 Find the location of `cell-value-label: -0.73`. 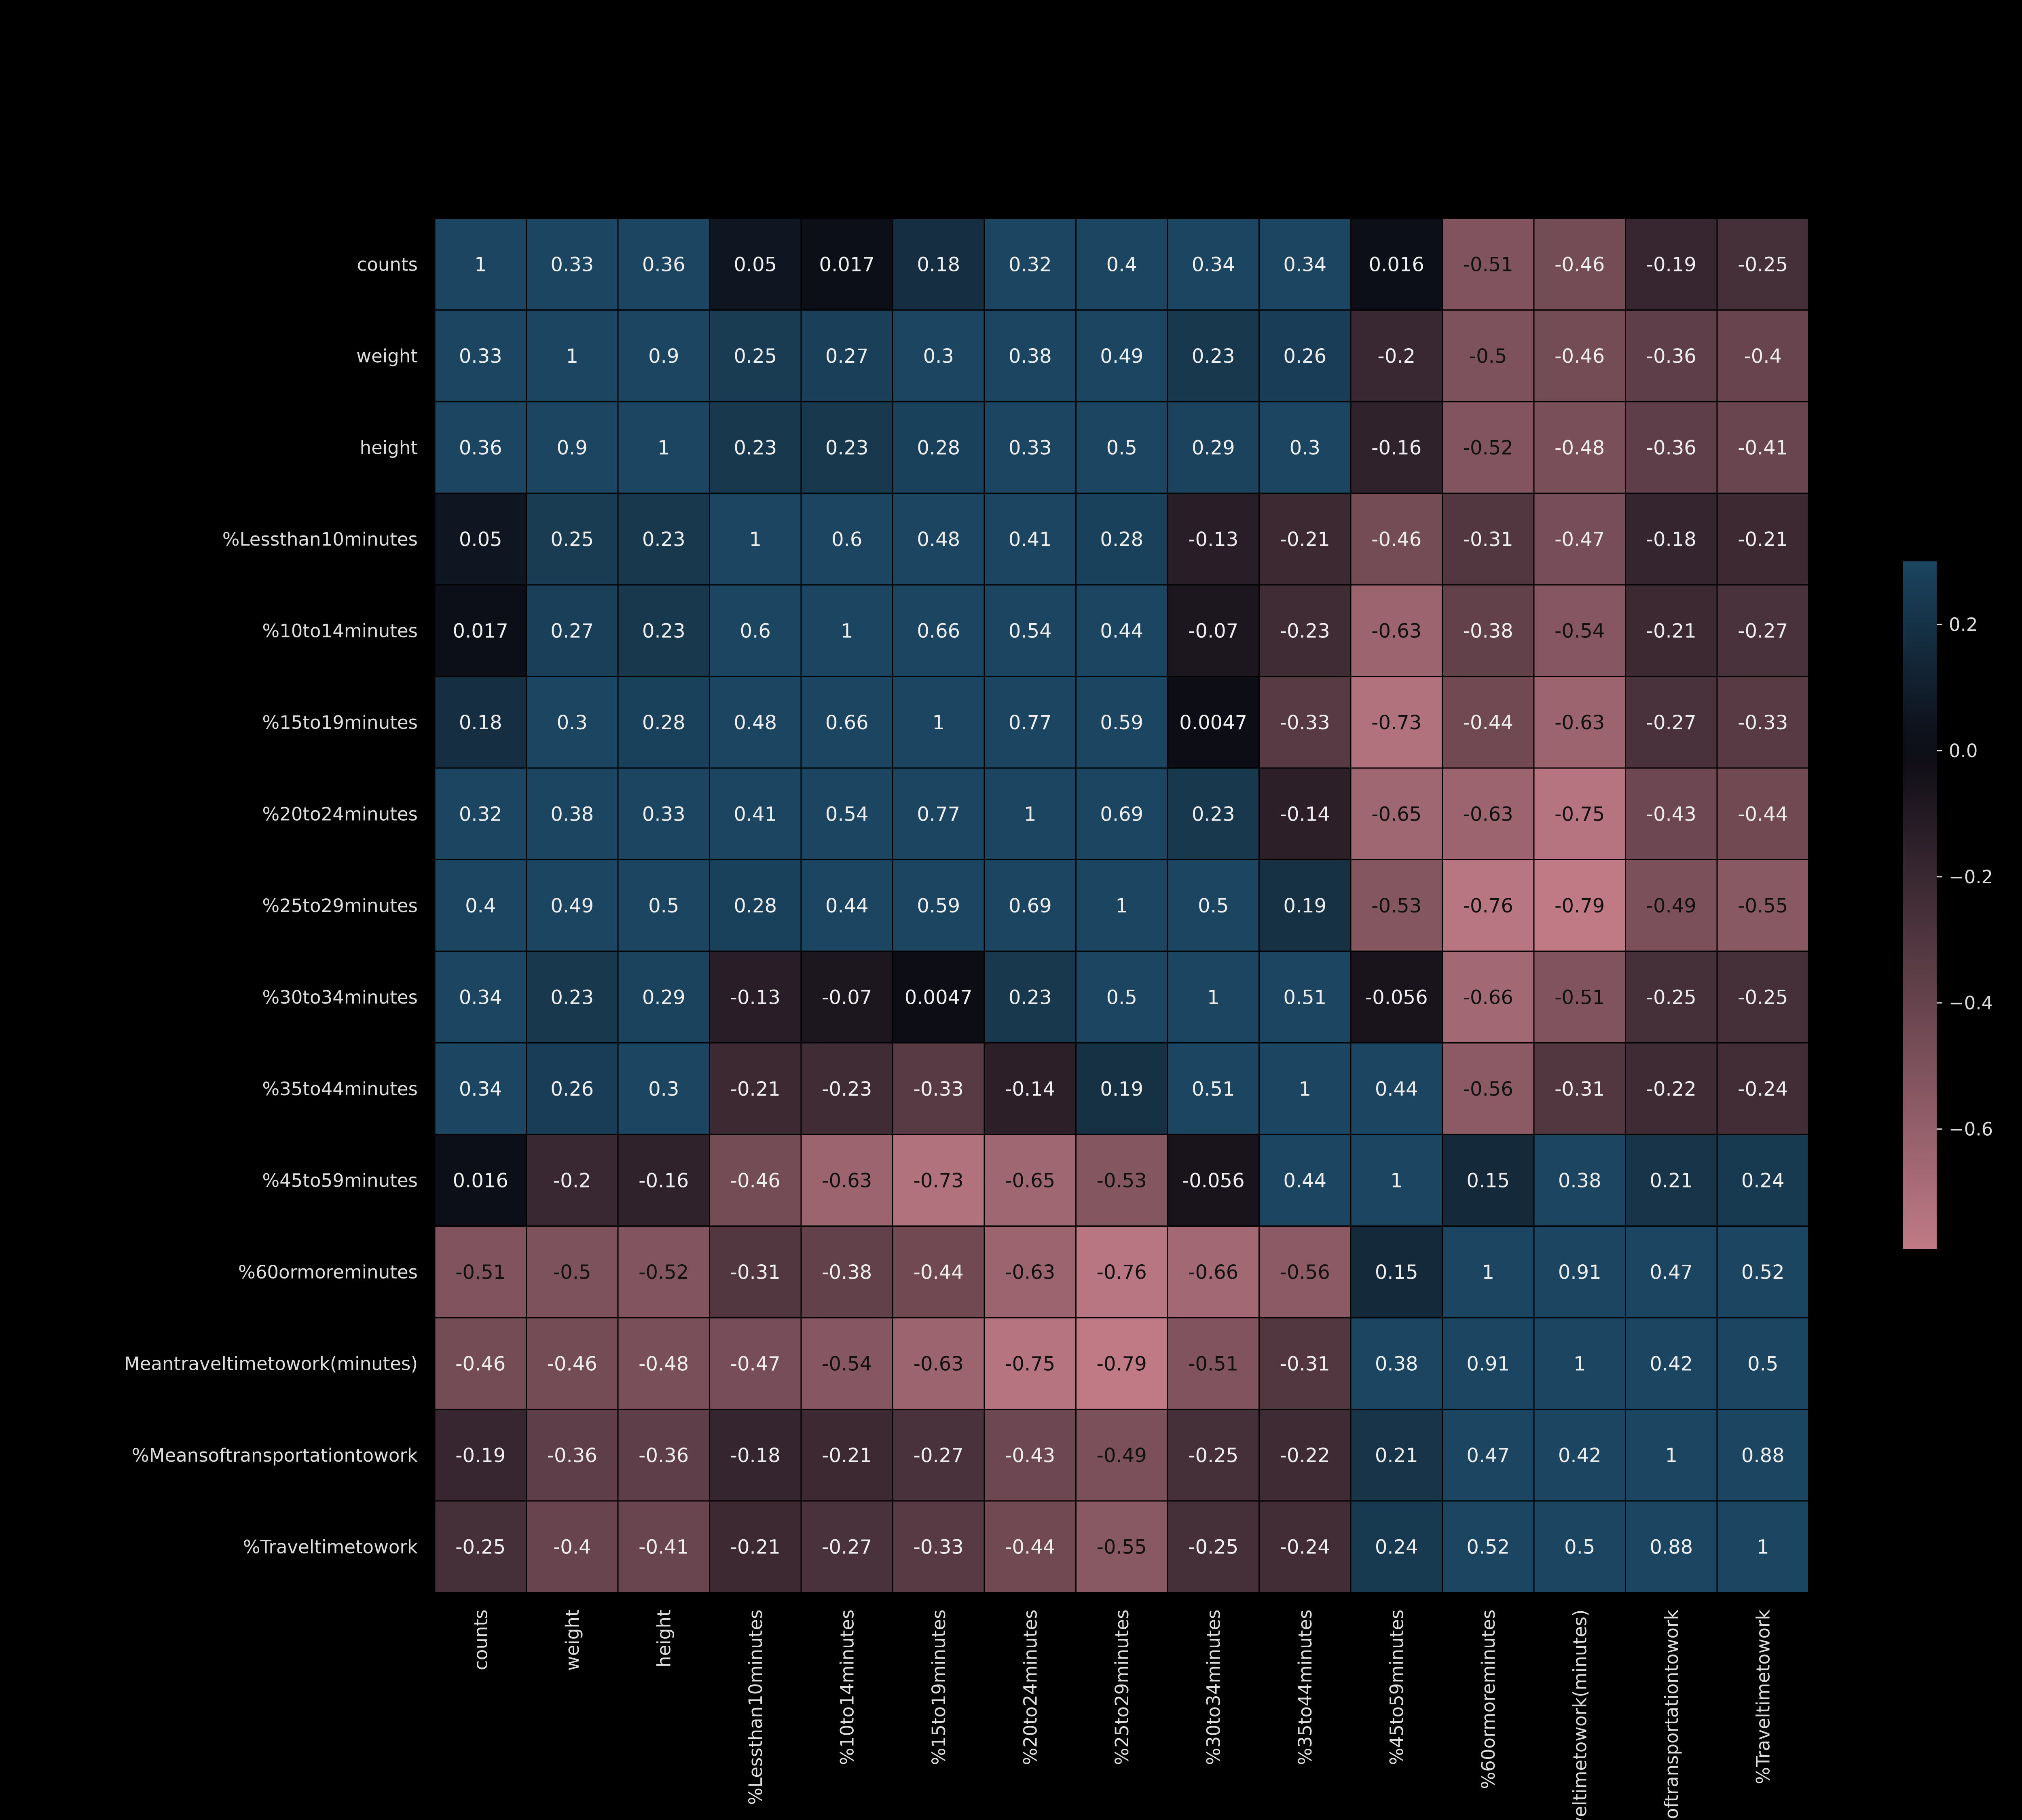

cell-value-label: -0.73 is located at coordinates (939, 1180).